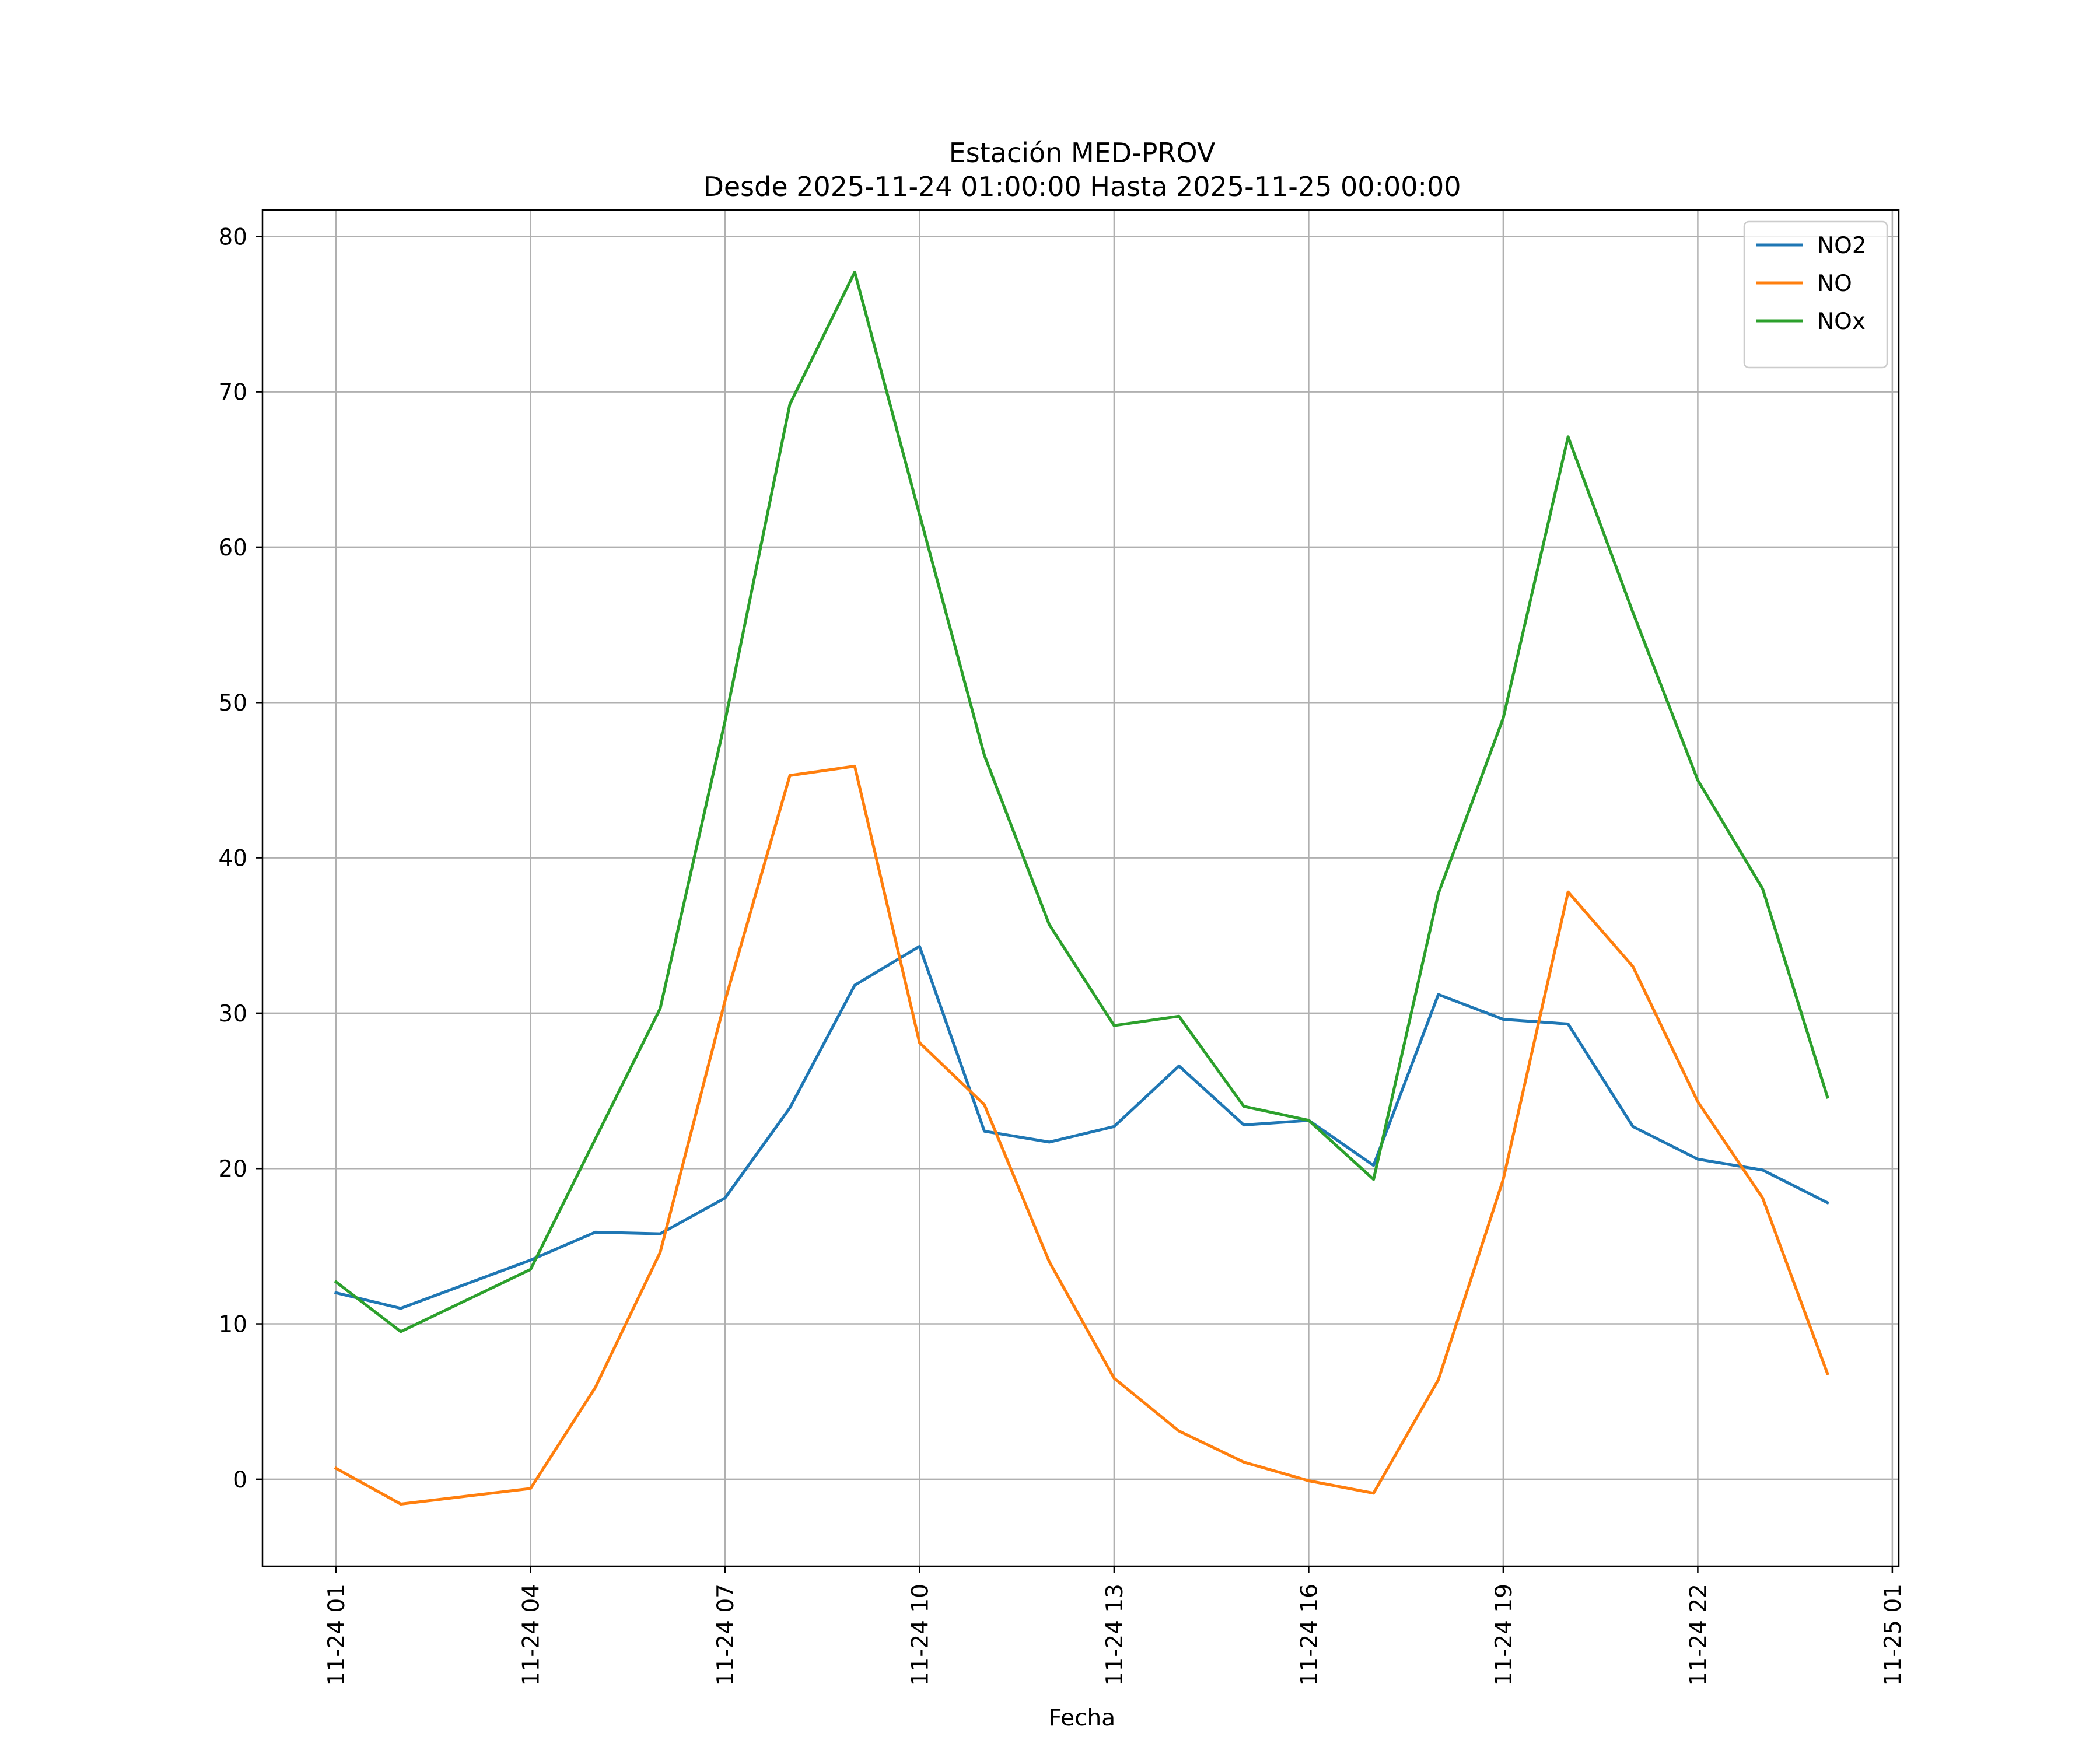  Describe the element at coordinates (920, 1635) in the screenshot. I see `x-tick-label: 11-24 10` at that location.